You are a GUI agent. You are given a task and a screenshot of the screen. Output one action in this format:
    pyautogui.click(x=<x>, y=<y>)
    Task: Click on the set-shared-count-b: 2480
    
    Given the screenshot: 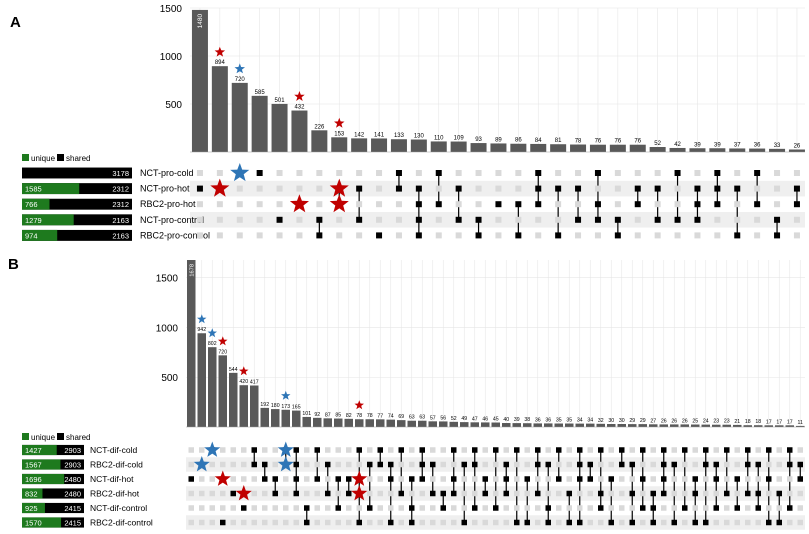 What is the action you would take?
    pyautogui.click(x=72, y=494)
    